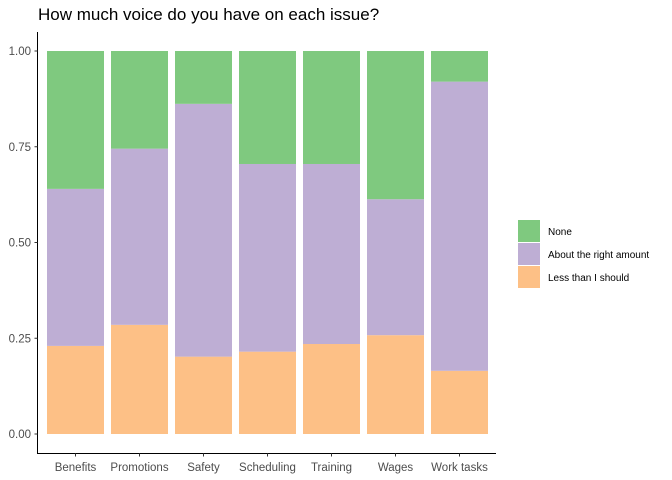  Describe the element at coordinates (331, 388) in the screenshot. I see `bar-training-less-than-i-should` at that location.